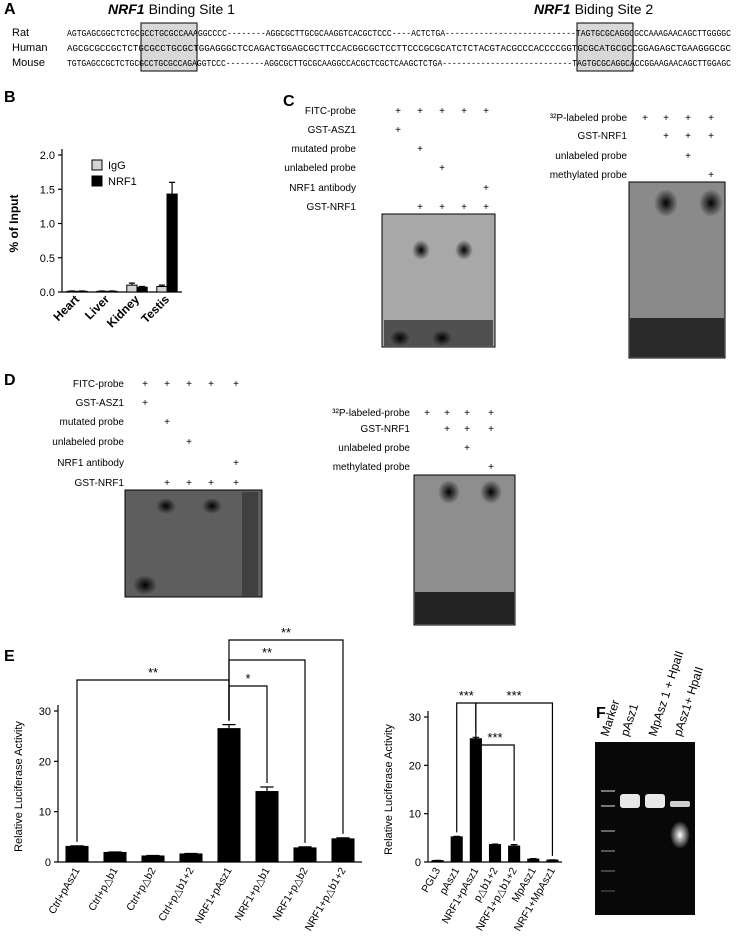 The height and width of the screenshot is (944, 736). What do you see at coordinates (291, 893) in the screenshot?
I see `x-tick-label: NRF1+p△b2` at bounding box center [291, 893].